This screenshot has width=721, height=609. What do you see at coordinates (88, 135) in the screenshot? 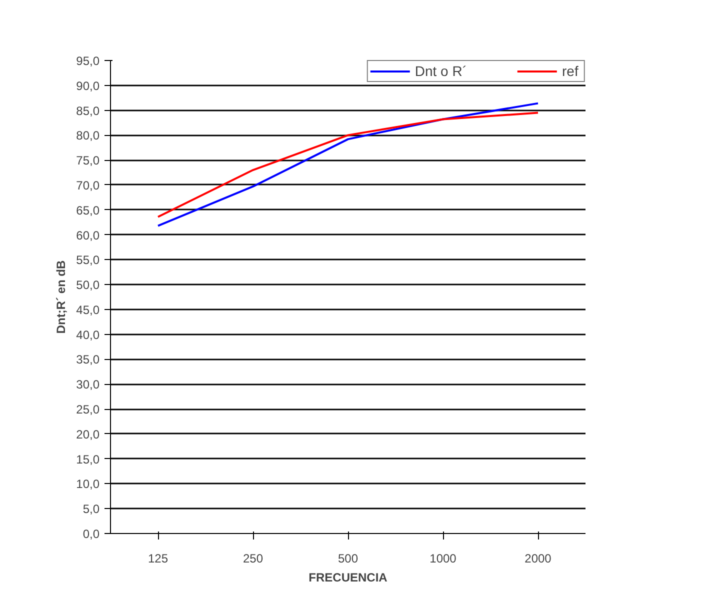
I see `y-tick-label: 80,0` at bounding box center [88, 135].